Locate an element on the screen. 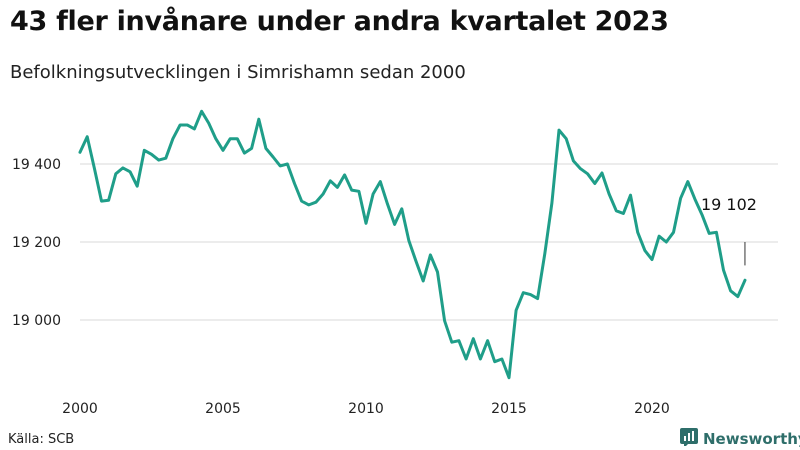  brand-name: Newsworthy is located at coordinates (751, 439).